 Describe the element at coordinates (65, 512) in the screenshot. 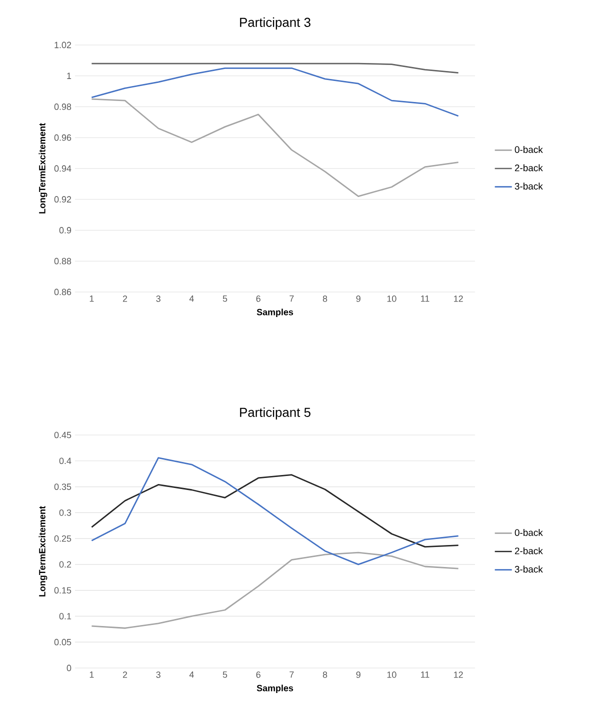

I see `y-tick-label: 0.3` at that location.